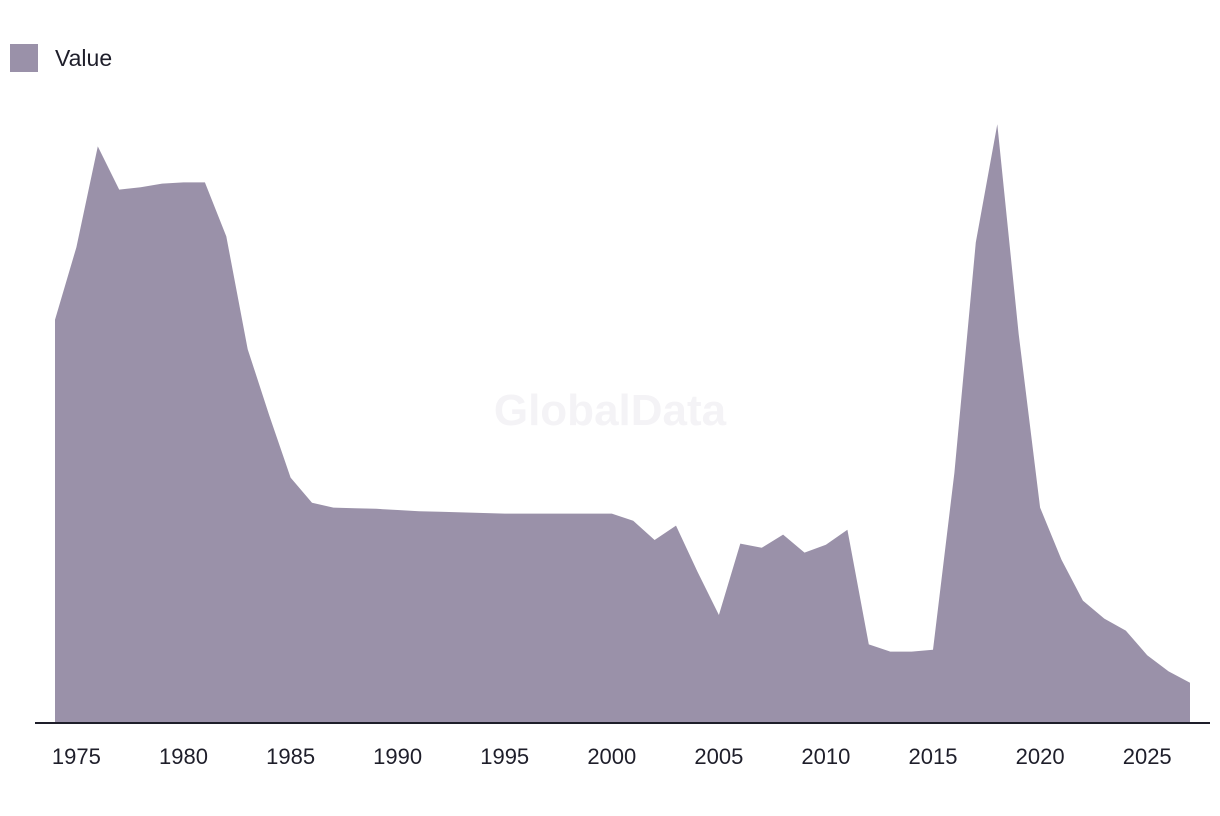  I want to click on legend-label: Value, so click(84, 57).